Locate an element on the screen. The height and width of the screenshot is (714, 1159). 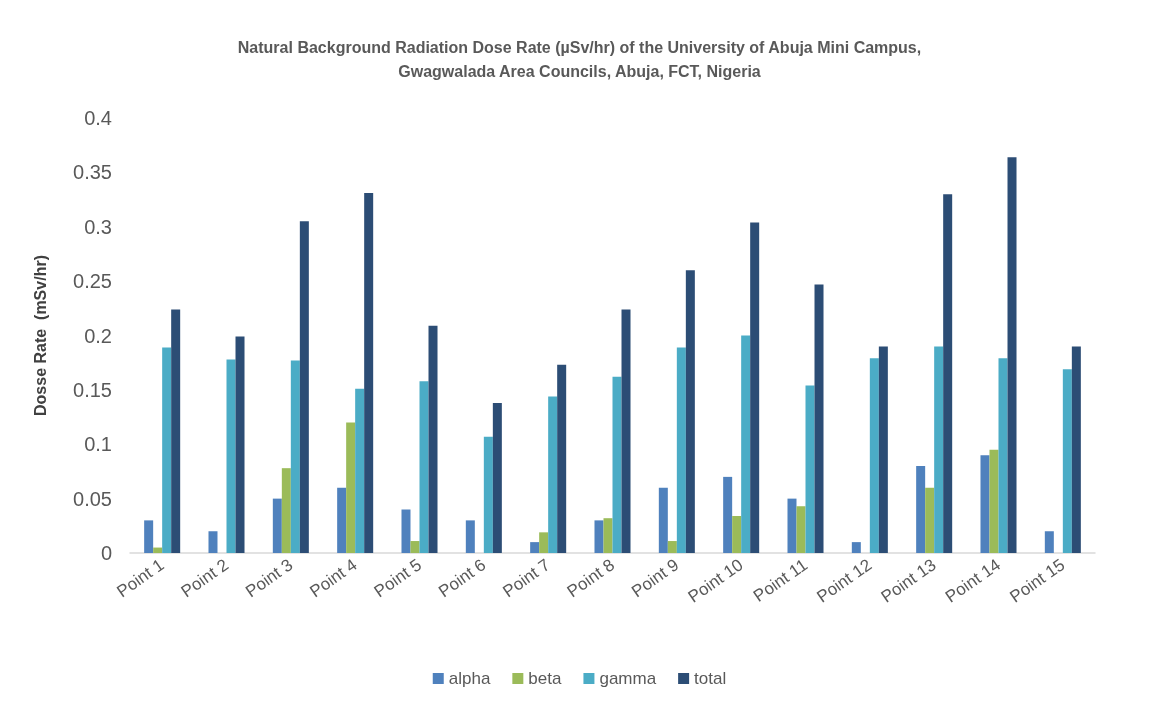
y-tick-label: 0.4 is located at coordinates (98, 118).